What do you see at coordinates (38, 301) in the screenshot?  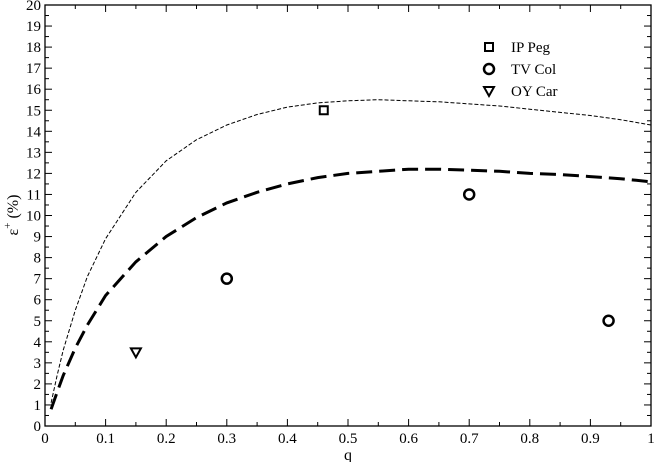 I see `y-tick-label: 6` at bounding box center [38, 301].